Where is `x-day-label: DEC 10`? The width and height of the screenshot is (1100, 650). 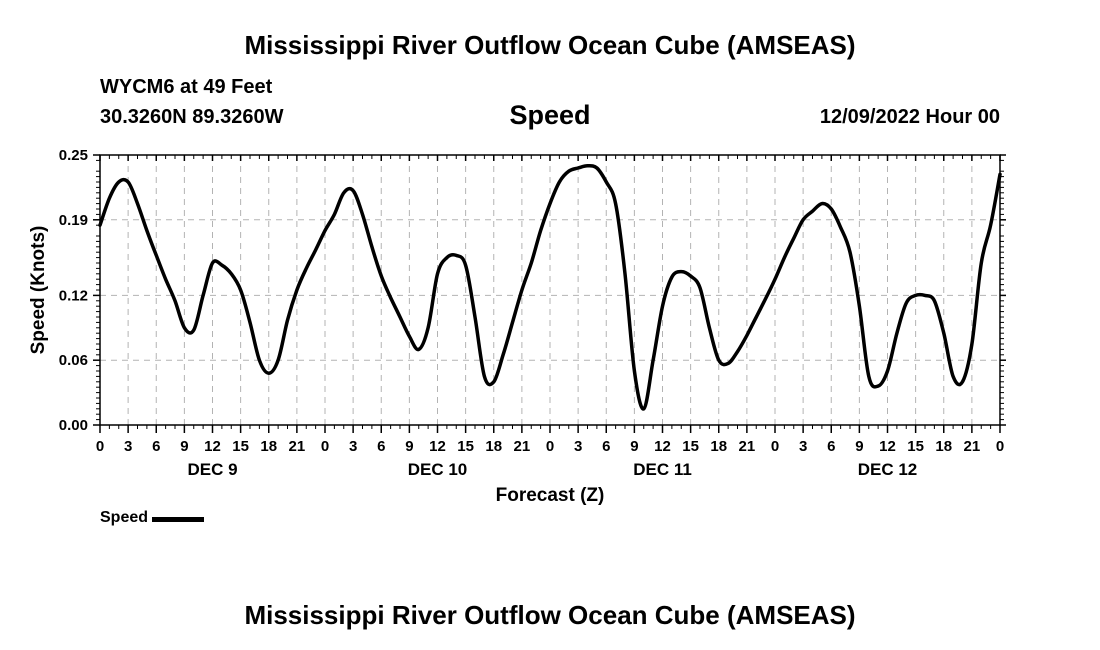
x-day-label: DEC 10 is located at coordinates (438, 469).